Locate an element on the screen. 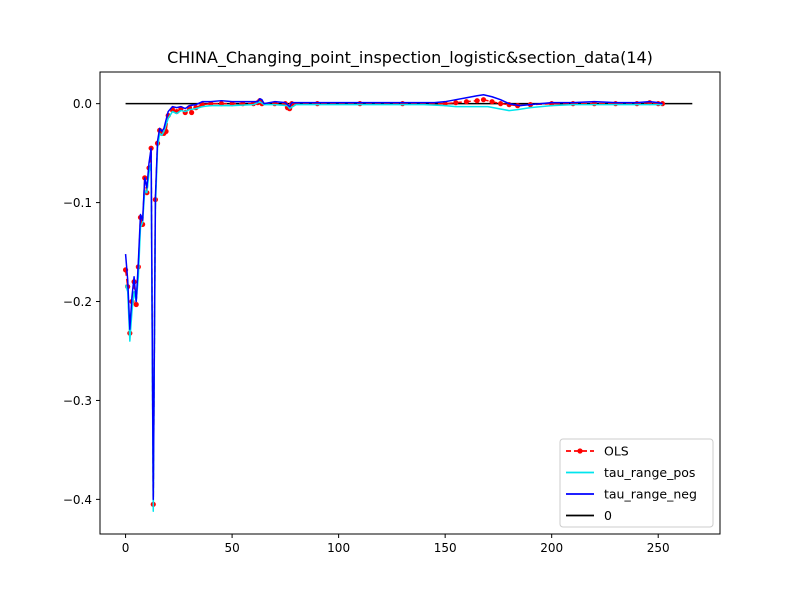 The image size is (800, 604). x-tick-label-4: 200 is located at coordinates (551, 548).